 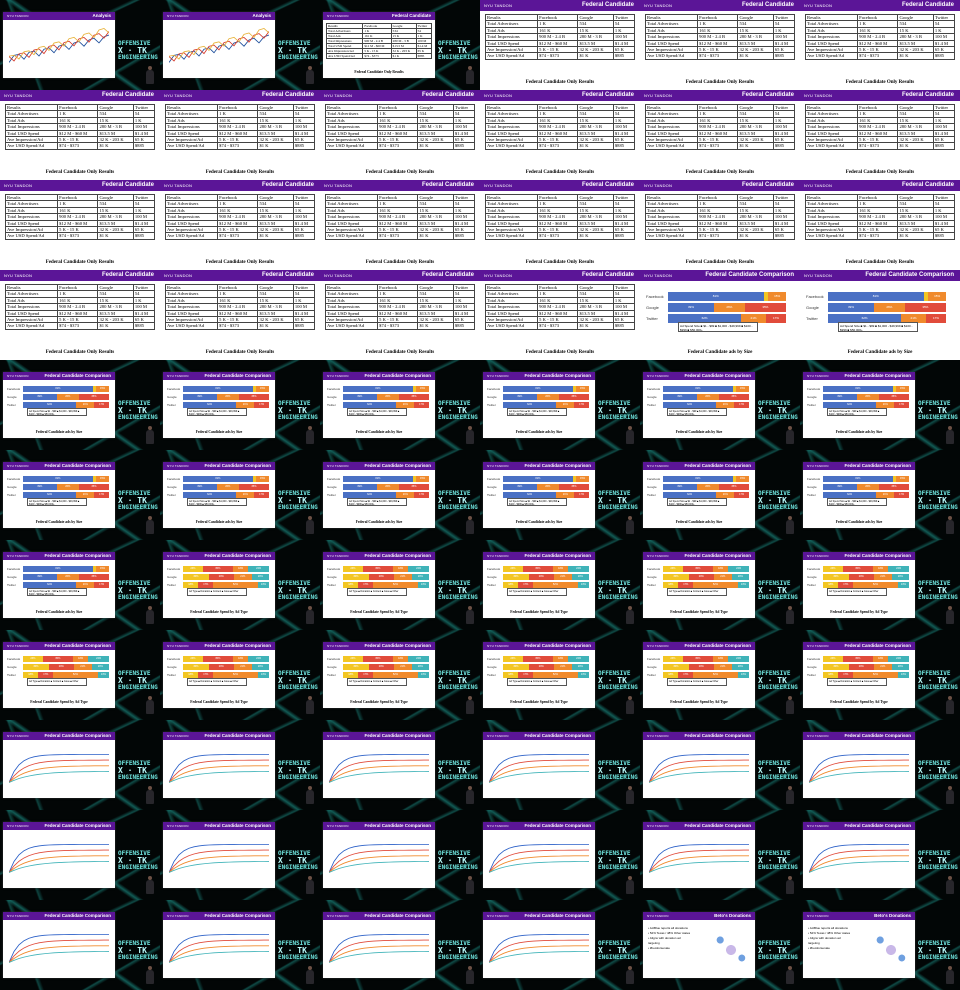 I want to click on bar-segment: 81%, so click(x=378, y=389).